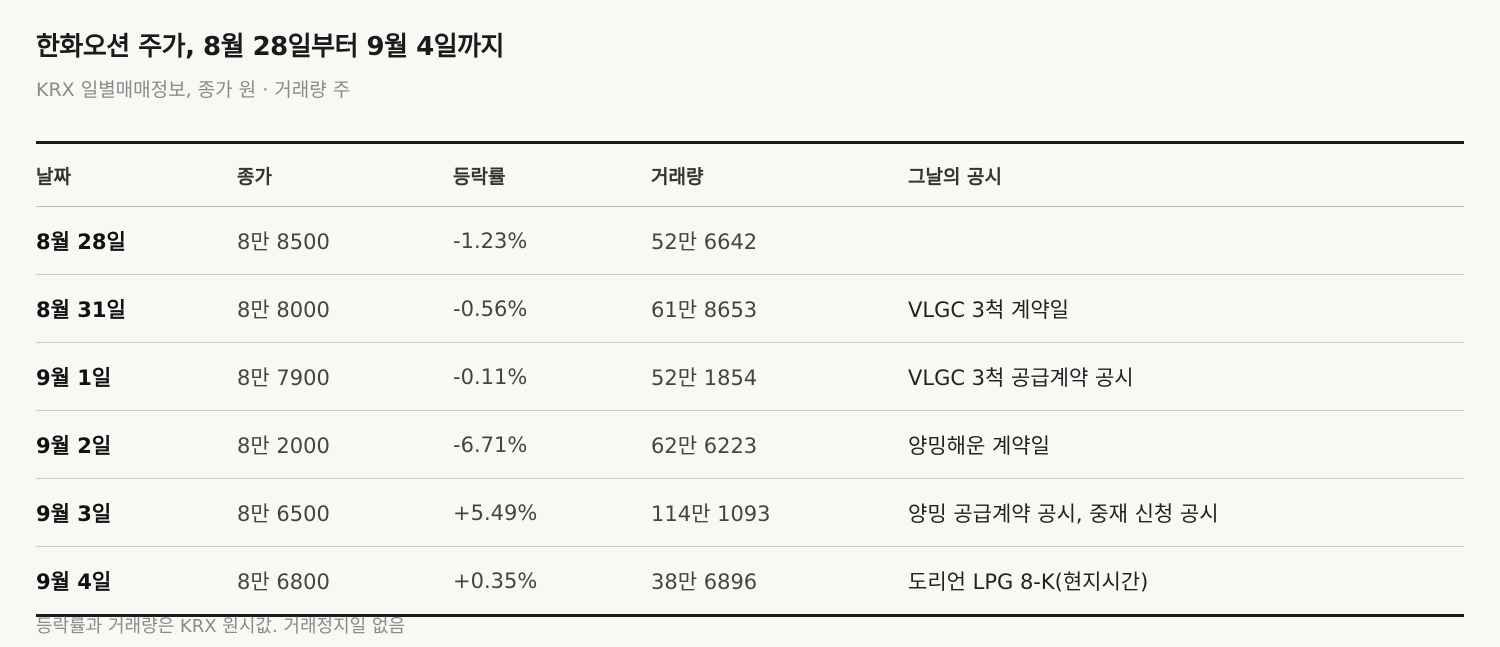 This screenshot has height=647, width=1500. What do you see at coordinates (283, 581) in the screenshot?
I see `table-cell: 8만 6800` at bounding box center [283, 581].